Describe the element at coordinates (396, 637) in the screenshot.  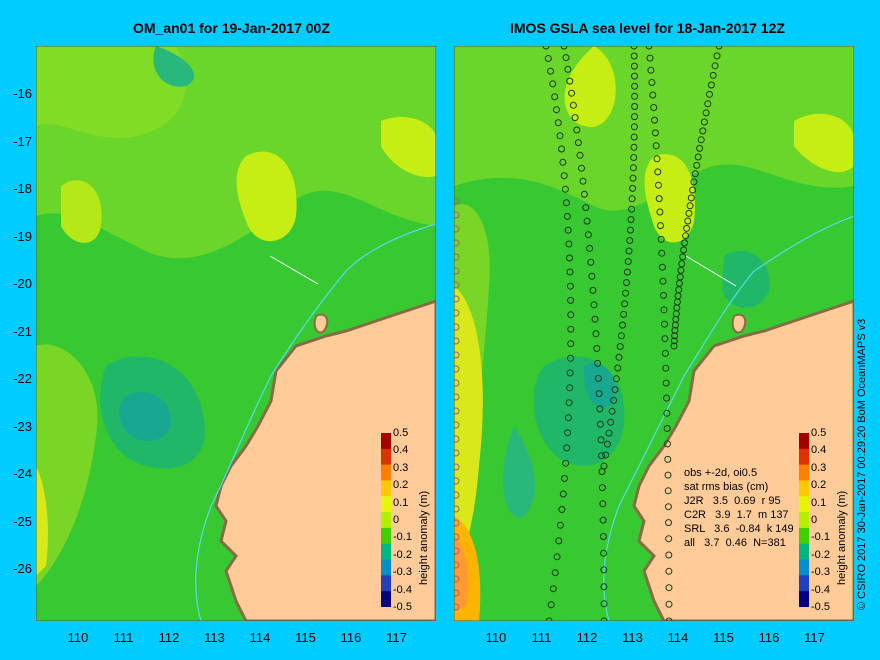
I see `longitude-tick: 117` at that location.